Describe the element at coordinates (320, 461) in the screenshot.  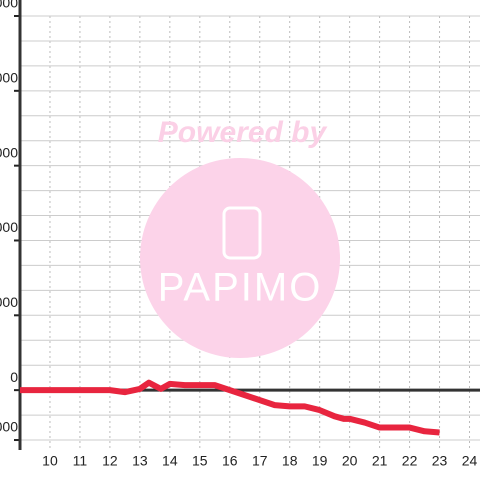
I see `x-tick-label: 19` at that location.